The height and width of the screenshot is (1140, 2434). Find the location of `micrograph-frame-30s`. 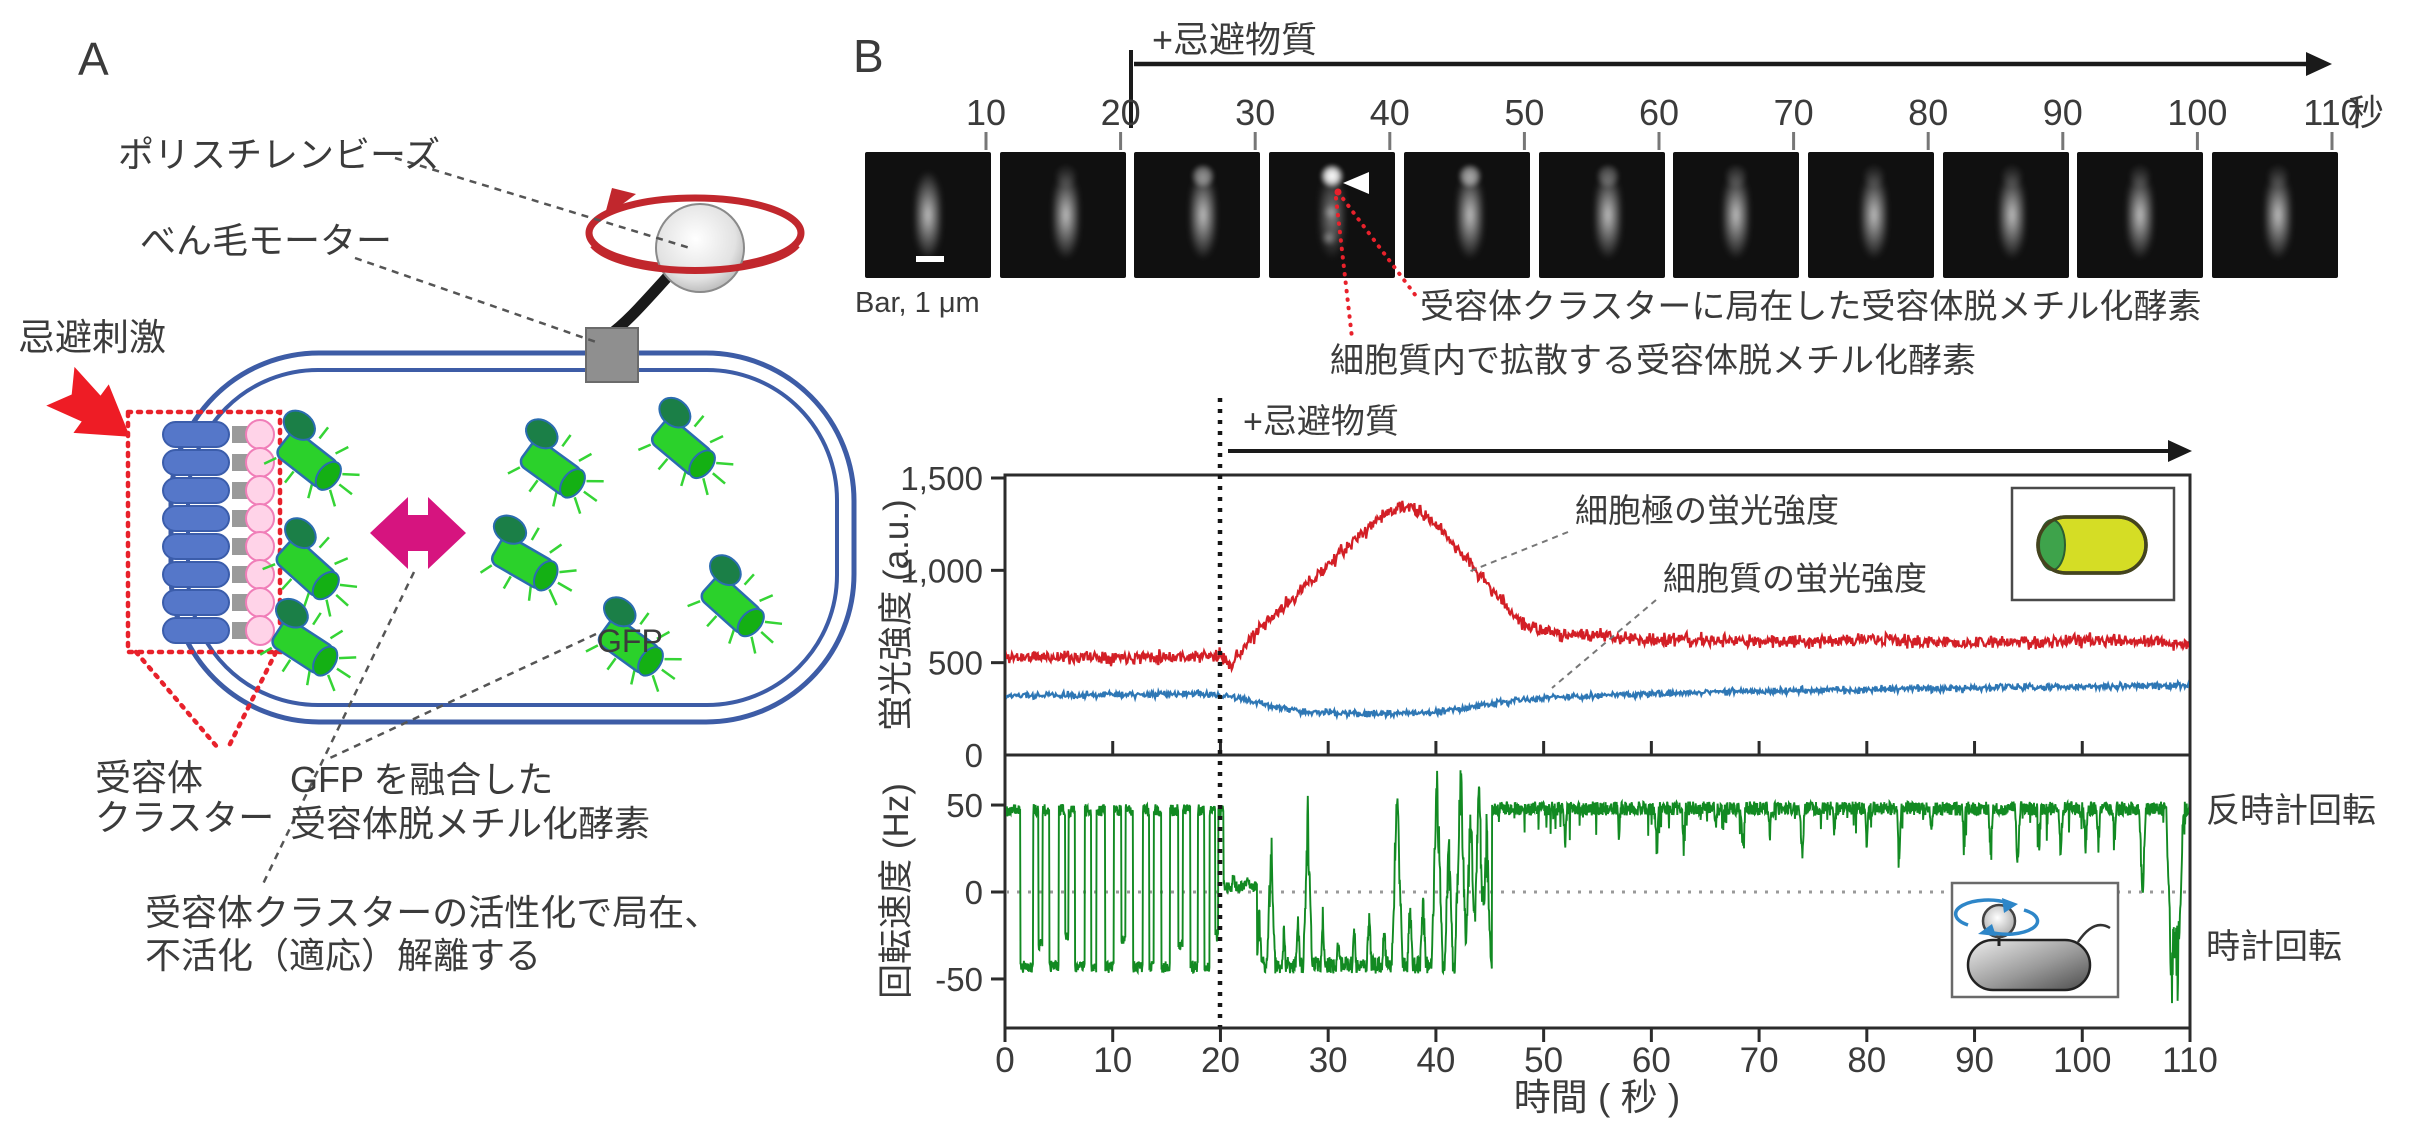

micrograph-frame-30s is located at coordinates (1197, 215).